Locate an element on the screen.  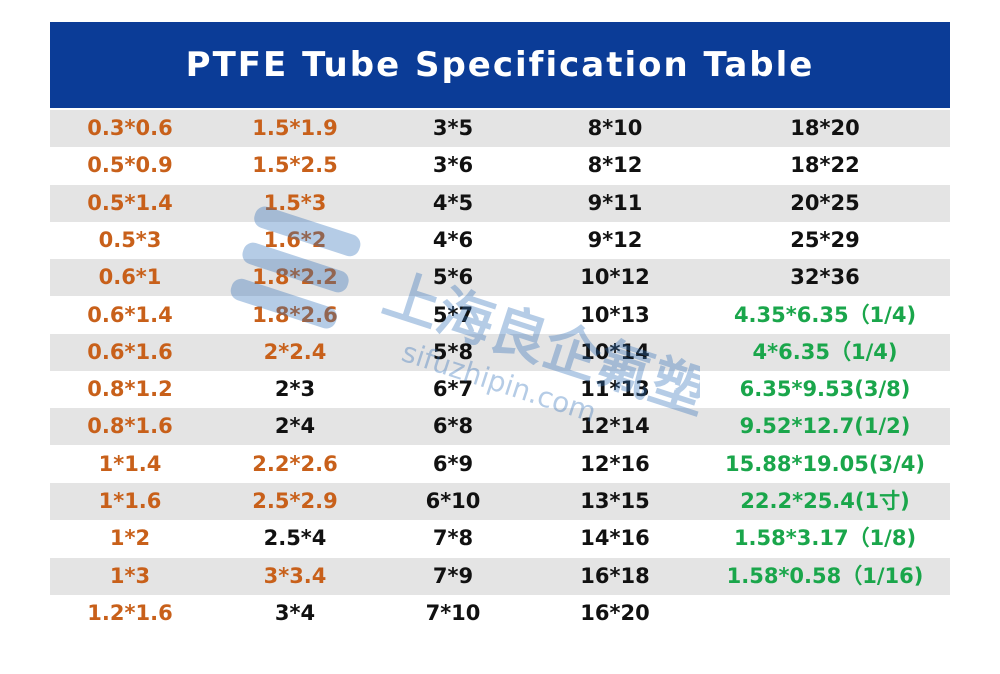
table-row: 1*2 2.5*4 7*8 14*16 1.58*3.17（1/8) is located at coordinates (500, 538).